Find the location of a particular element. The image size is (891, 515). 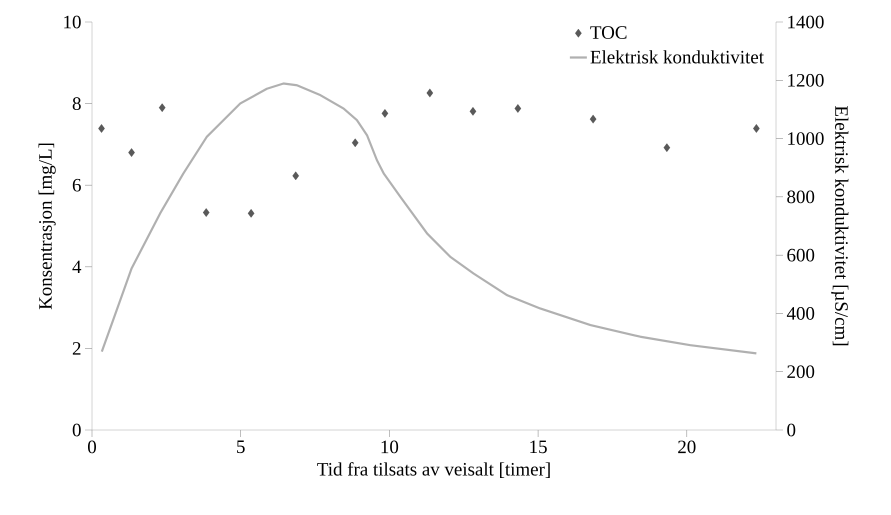

y-tick-label: 2 is located at coordinates (76, 348).